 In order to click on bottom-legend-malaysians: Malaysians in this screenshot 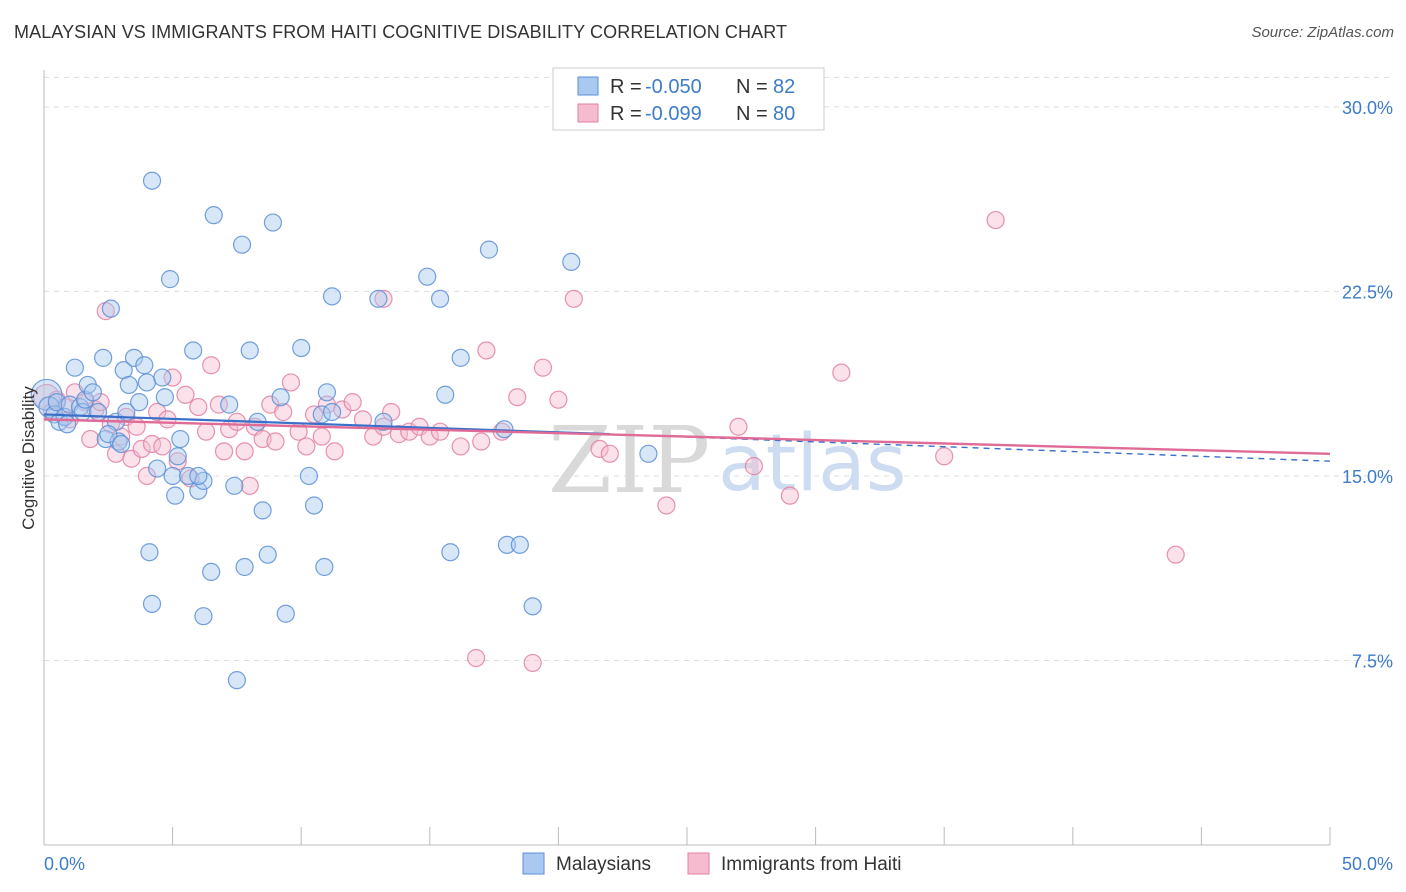, I will do `click(603, 864)`.